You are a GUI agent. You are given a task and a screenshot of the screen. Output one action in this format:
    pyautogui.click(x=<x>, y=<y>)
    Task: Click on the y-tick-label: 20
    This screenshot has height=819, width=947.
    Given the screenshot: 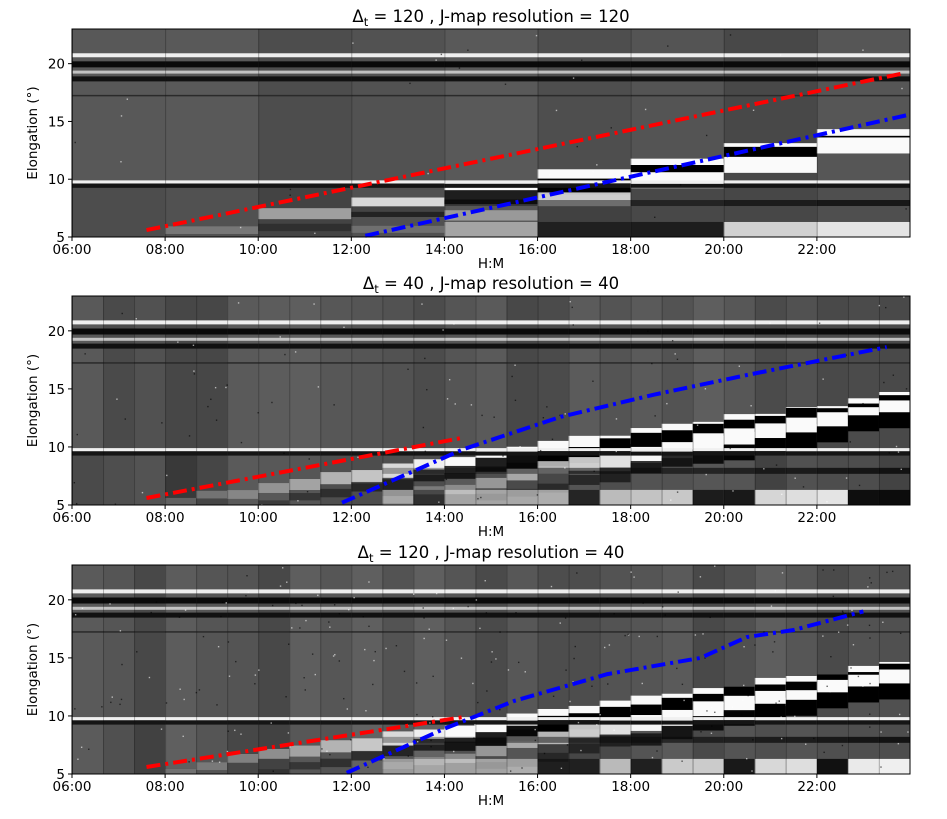 What is the action you would take?
    pyautogui.click(x=56, y=332)
    